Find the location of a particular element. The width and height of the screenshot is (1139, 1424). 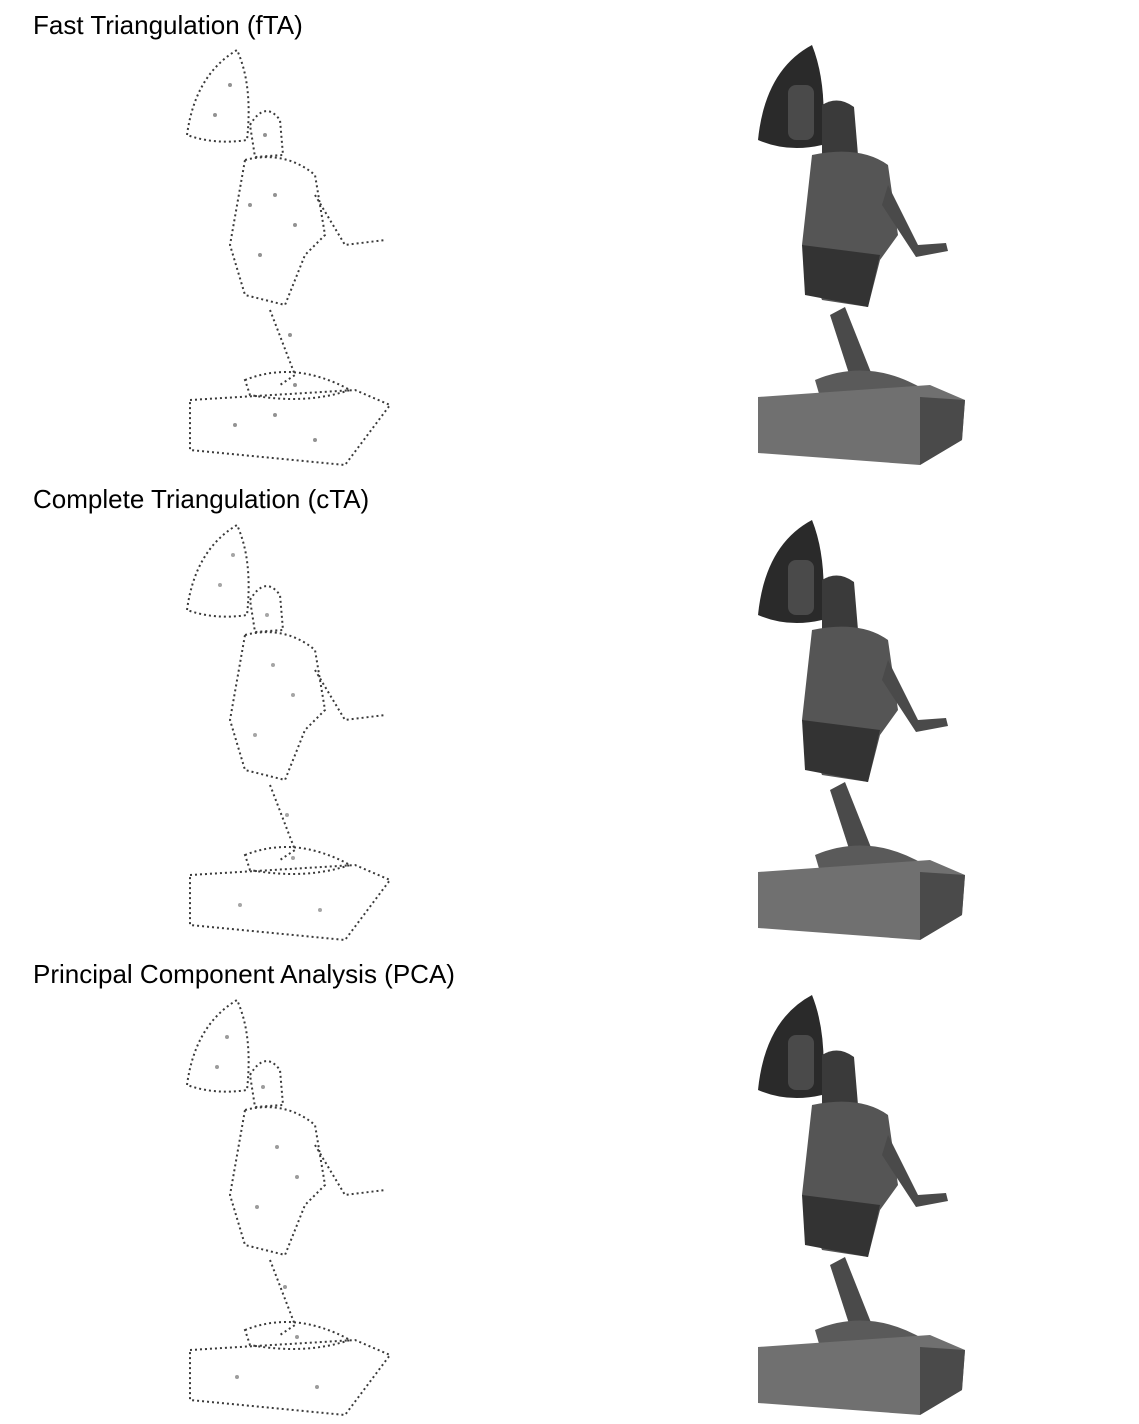

cta-mesh-render is located at coordinates (865, 732).